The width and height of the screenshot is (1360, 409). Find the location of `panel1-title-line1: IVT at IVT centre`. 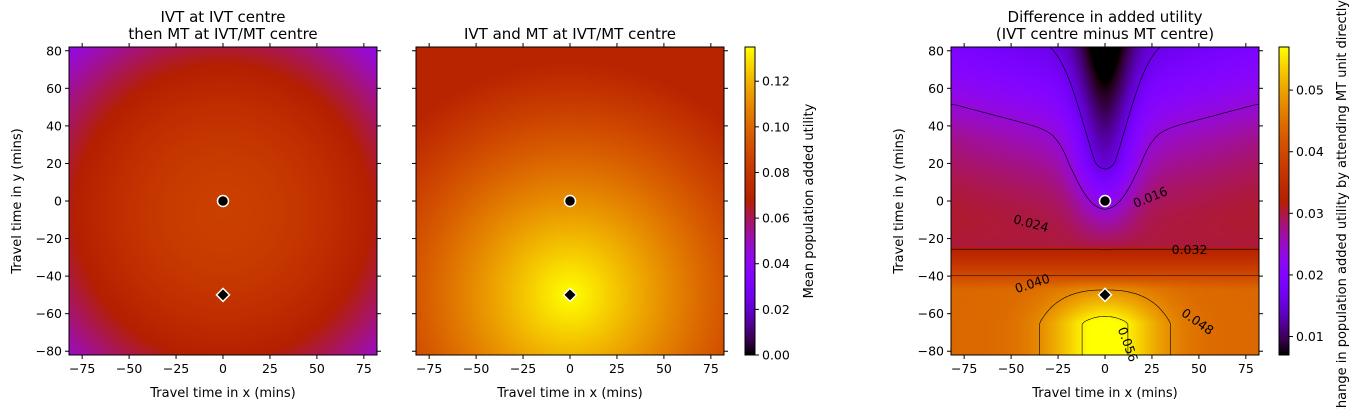

panel1-title-line1: IVT at IVT centre is located at coordinates (222, 17).